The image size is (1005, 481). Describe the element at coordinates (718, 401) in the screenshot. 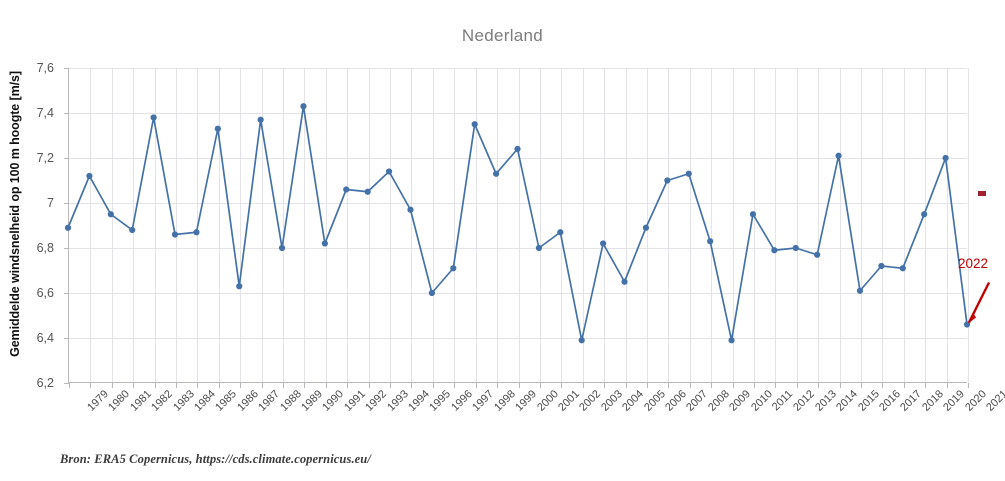

I see `x-axis-tick-label: 2008` at that location.